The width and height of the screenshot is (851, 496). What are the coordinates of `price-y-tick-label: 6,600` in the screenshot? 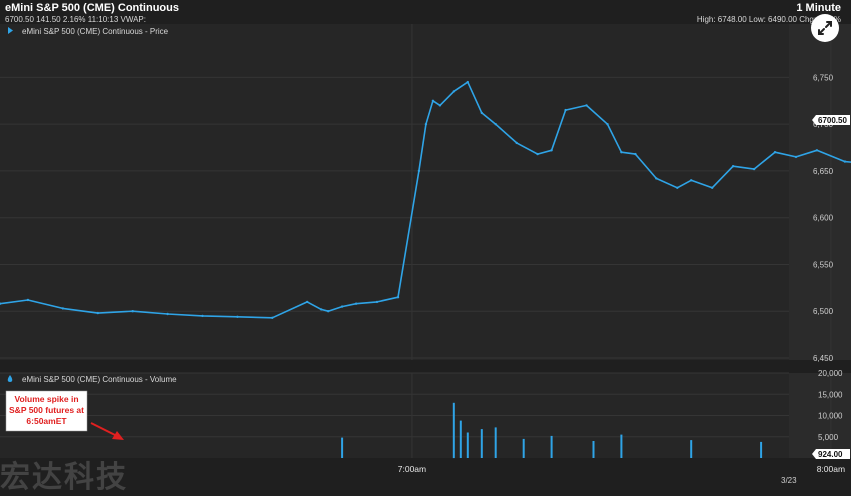 It's located at (823, 218).